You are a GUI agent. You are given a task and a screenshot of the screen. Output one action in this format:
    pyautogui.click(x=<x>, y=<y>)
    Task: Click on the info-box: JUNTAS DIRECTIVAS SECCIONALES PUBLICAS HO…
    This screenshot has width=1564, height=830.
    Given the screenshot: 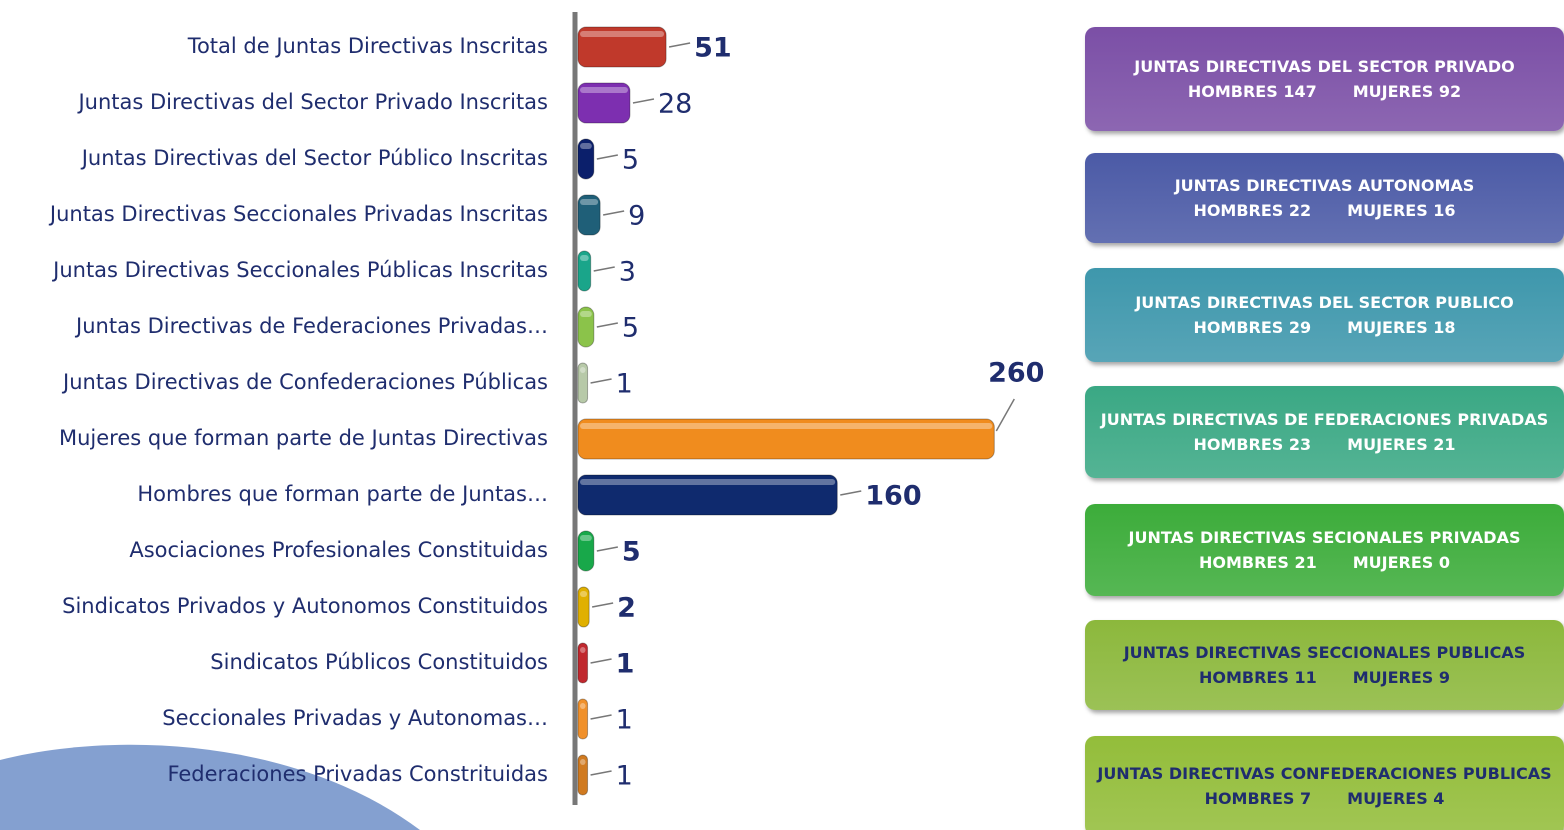 What is the action you would take?
    pyautogui.click(x=1324, y=665)
    